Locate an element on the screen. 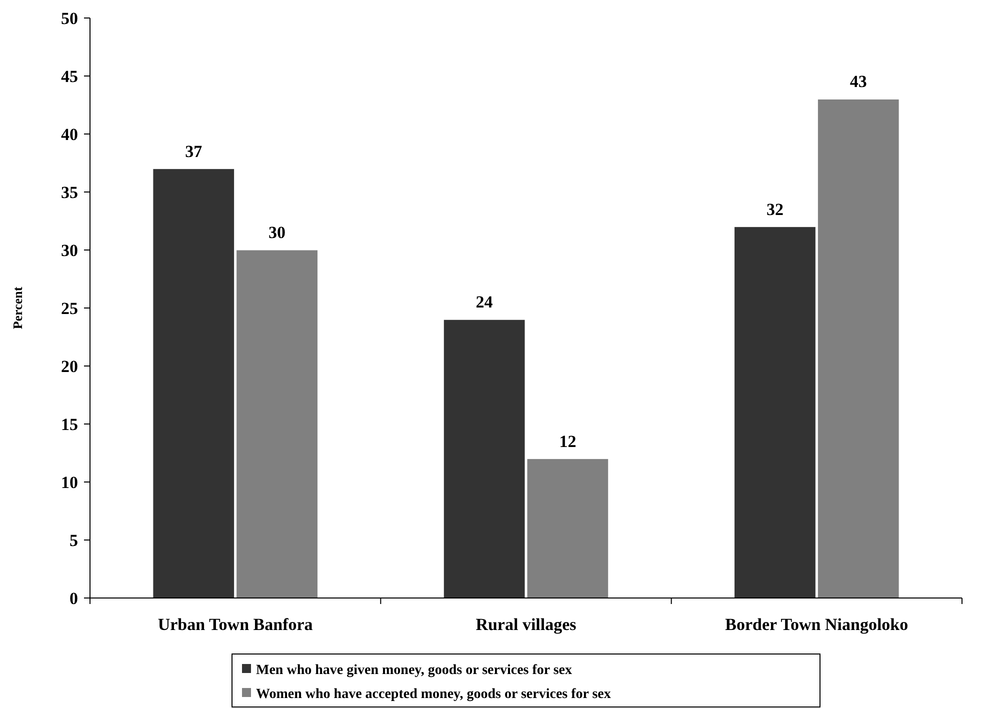 The image size is (982, 709). data-label: 30 is located at coordinates (277, 232).